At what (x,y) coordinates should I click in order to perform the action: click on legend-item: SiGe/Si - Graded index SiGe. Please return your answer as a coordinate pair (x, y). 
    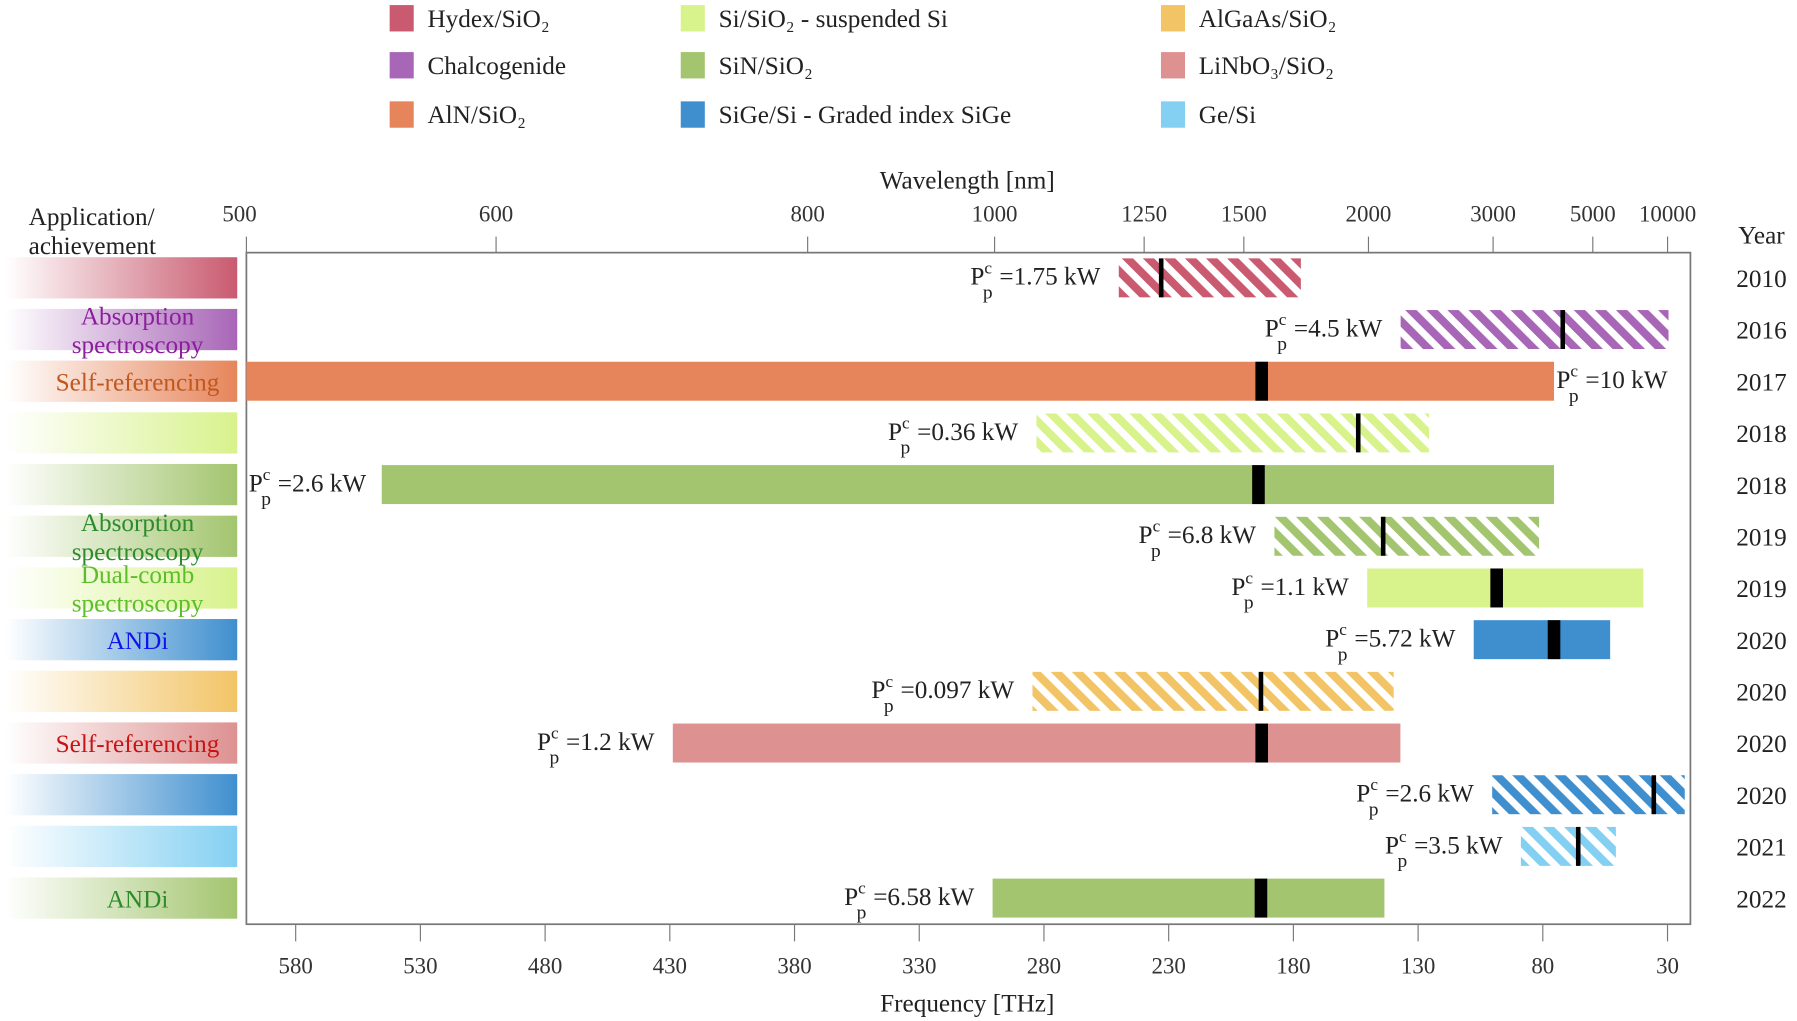
    Looking at the image, I should click on (846, 115).